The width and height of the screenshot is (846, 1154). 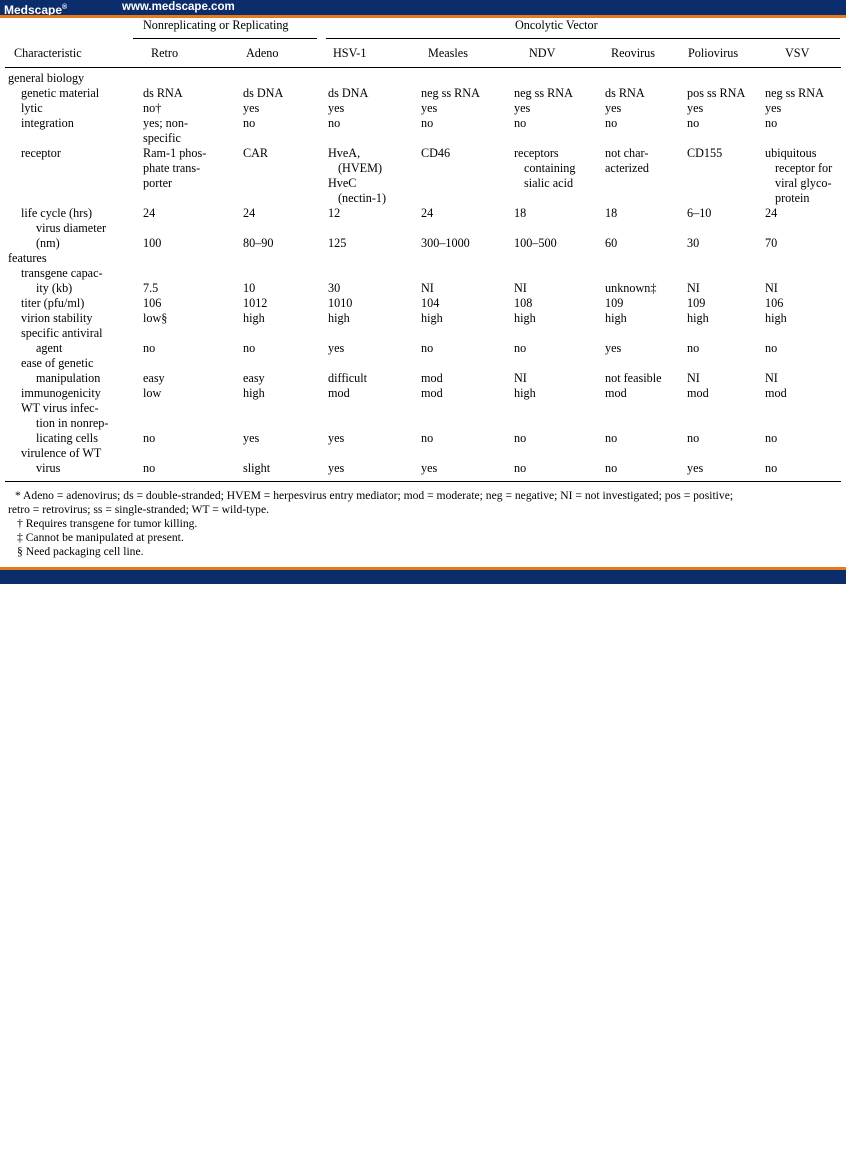 What do you see at coordinates (178, 7) in the screenshot?
I see `site-url: www.medscape.com` at bounding box center [178, 7].